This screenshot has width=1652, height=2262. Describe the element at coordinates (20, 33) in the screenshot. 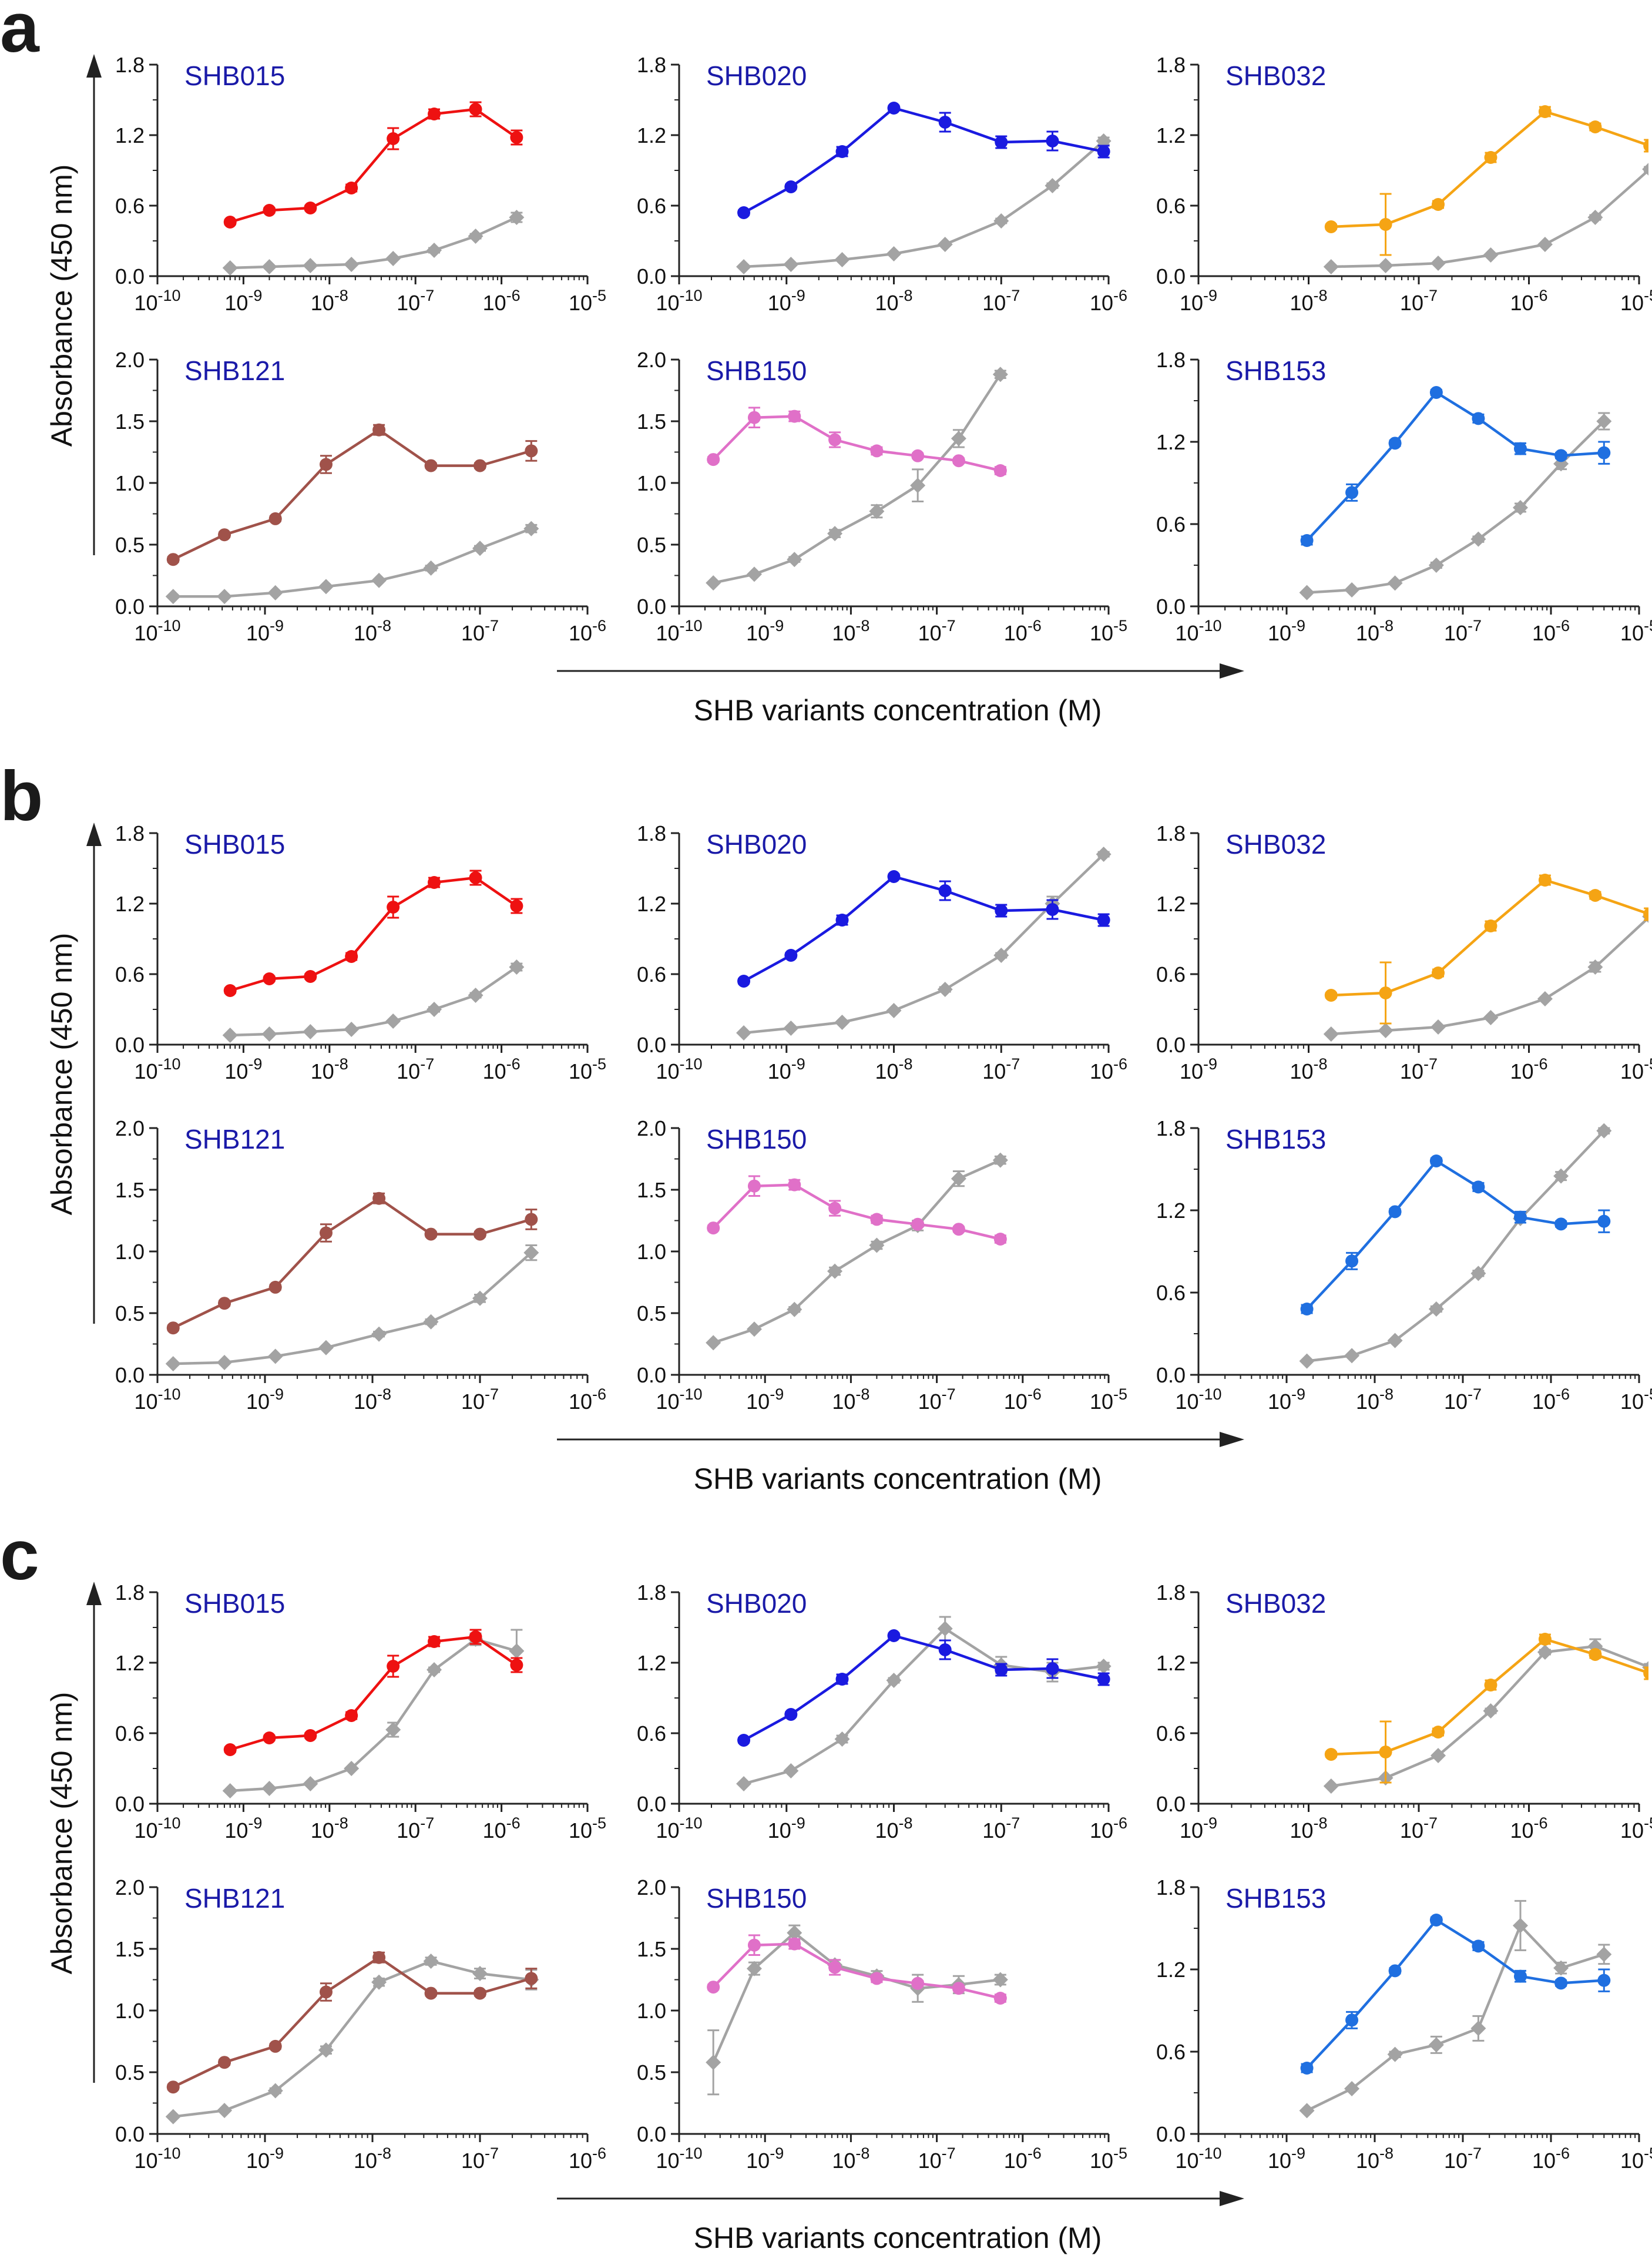

I see `panel-letter-a: a` at that location.